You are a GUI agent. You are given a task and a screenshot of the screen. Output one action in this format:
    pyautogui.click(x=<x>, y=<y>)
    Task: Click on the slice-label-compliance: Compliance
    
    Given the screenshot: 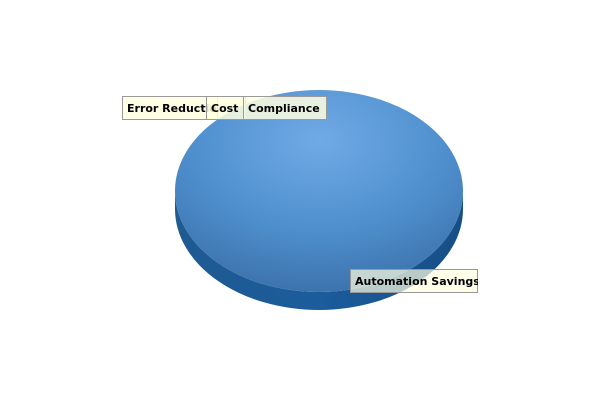 What is the action you would take?
    pyautogui.click(x=285, y=108)
    